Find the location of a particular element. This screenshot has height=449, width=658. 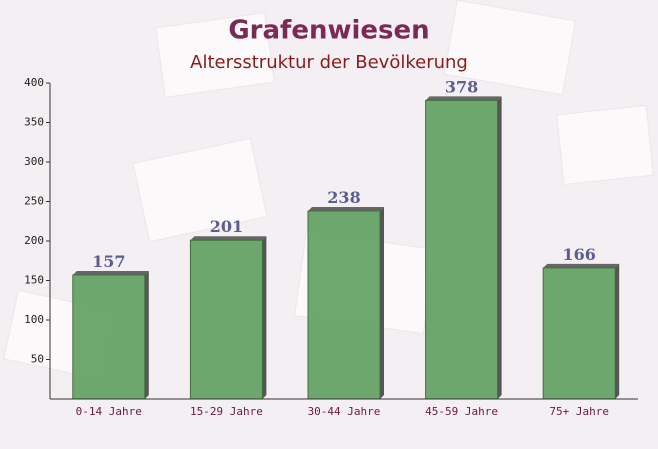

x-tick-label: 75+ Jahre is located at coordinates (579, 411).